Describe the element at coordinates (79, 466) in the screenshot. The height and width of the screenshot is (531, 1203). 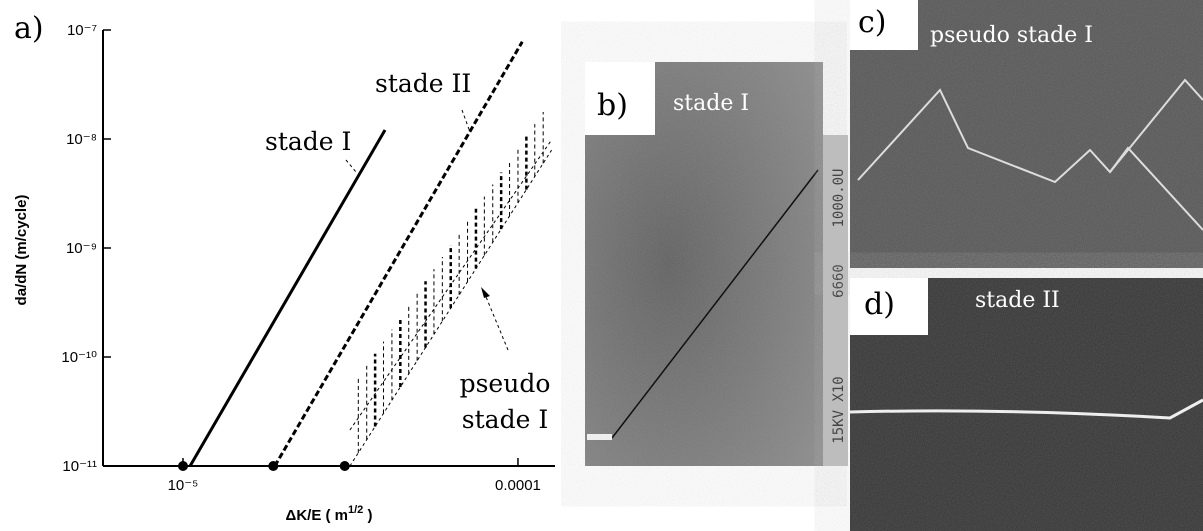
I see `y-tick-label: 10⁻¹¹` at that location.